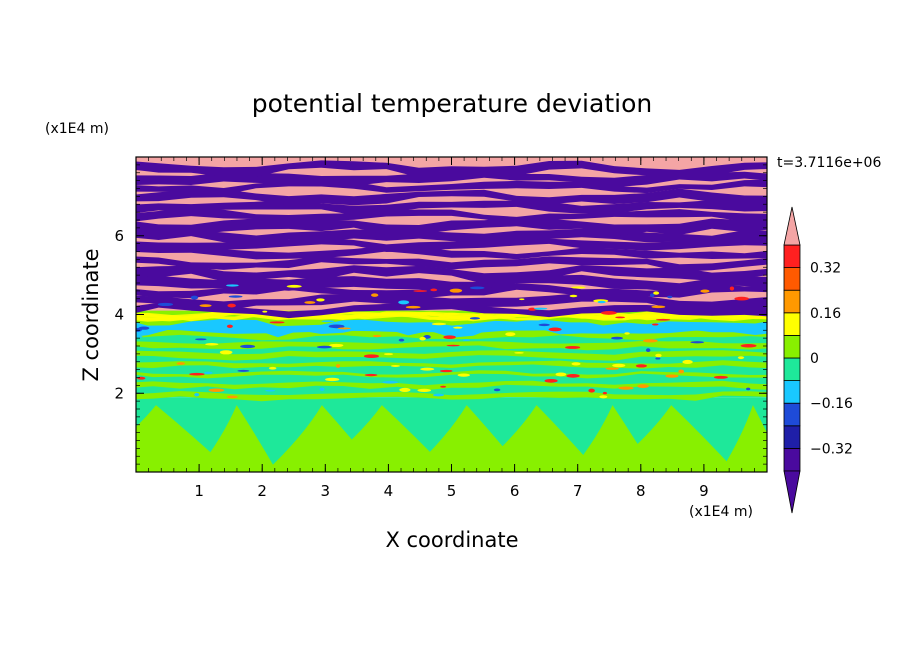 This screenshot has width=904, height=654. What do you see at coordinates (515, 491) in the screenshot?
I see `x-tick-label-5: 6` at bounding box center [515, 491].